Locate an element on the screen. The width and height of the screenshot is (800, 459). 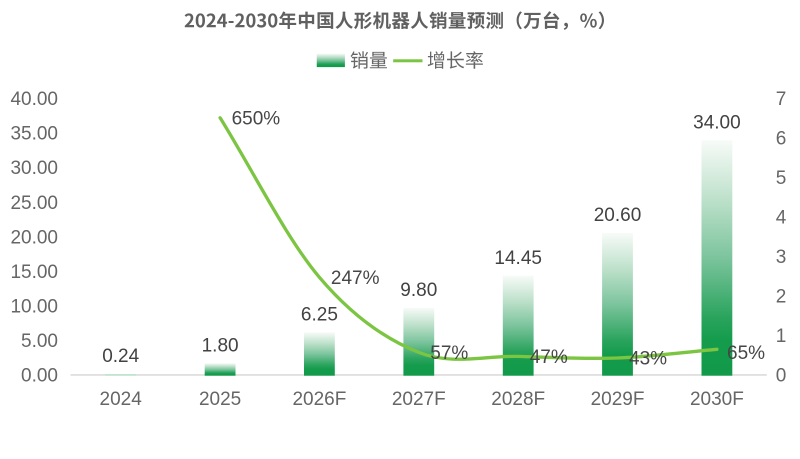
svg-text: 43% is located at coordinates (648, 359).